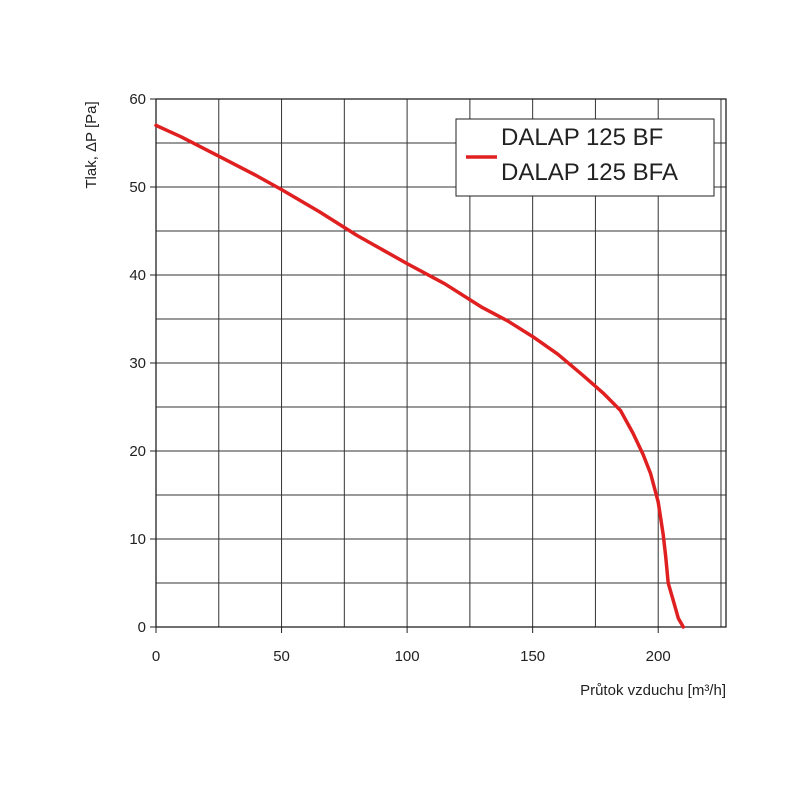  I want to click on x-tick-label: 150, so click(532, 656).